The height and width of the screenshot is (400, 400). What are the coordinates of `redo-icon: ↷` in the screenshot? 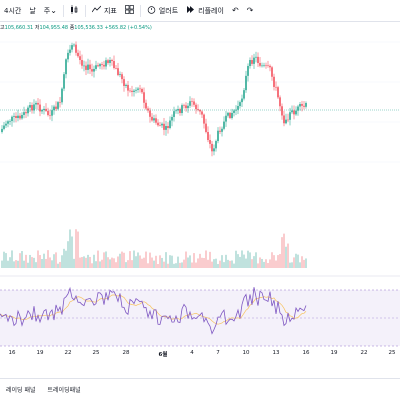 It's located at (250, 10).